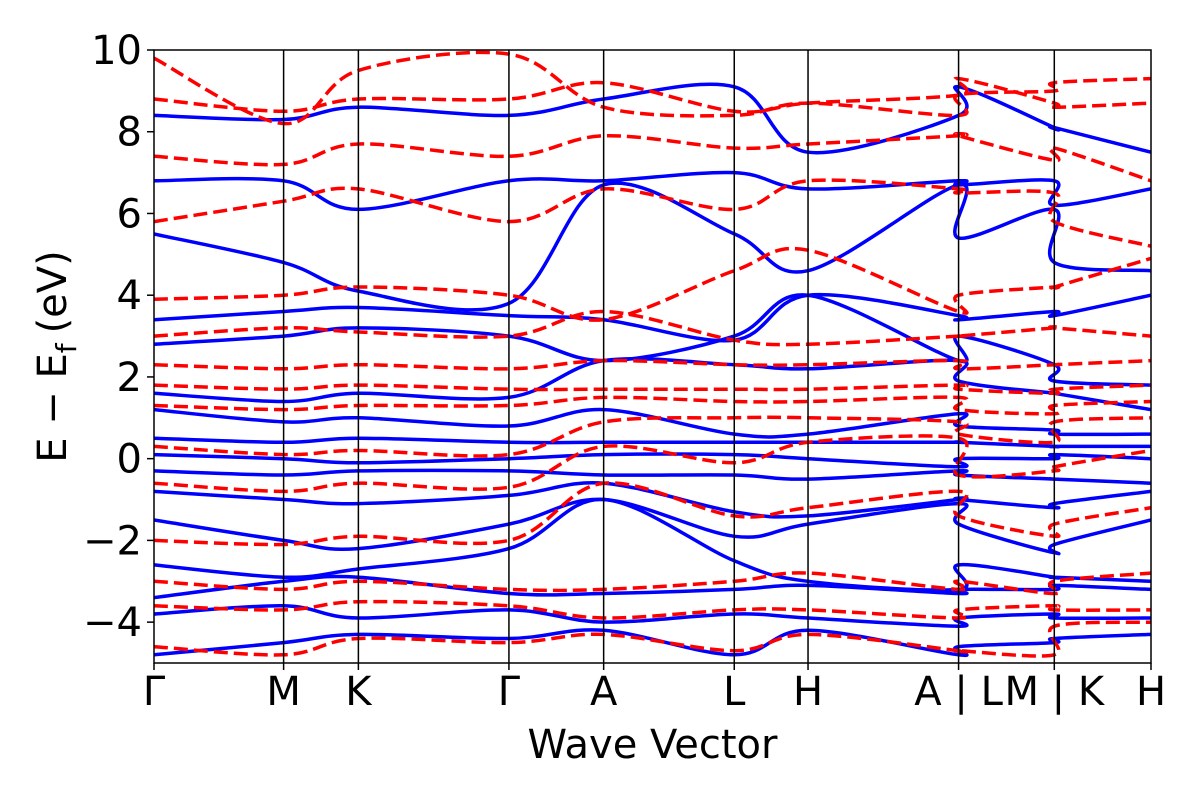 This screenshot has height=800, width=1200. I want to click on y-axis-label-subscript: f, so click(66, 347).